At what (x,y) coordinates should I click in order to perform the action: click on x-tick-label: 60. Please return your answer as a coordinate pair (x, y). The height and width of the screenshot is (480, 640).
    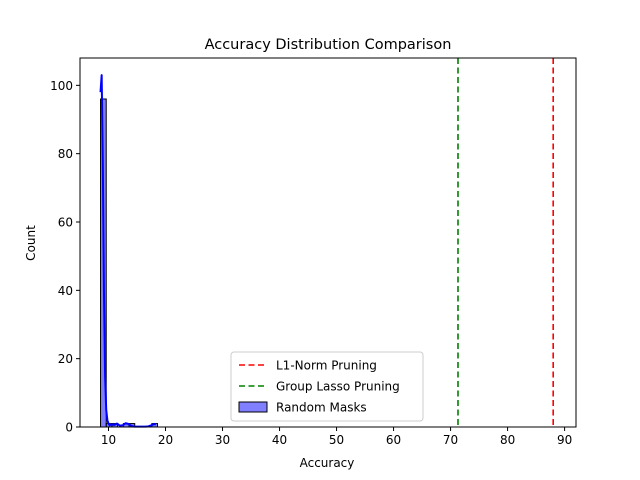
    Looking at the image, I should click on (393, 440).